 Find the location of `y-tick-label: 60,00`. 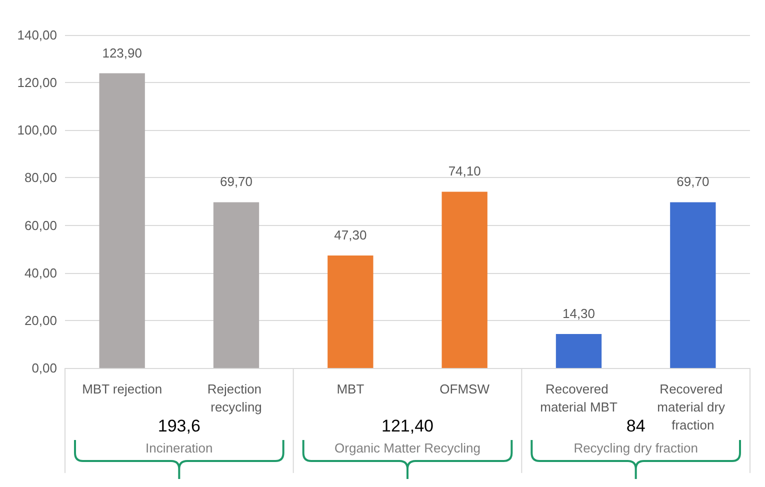

y-tick-label: 60,00 is located at coordinates (40, 225).